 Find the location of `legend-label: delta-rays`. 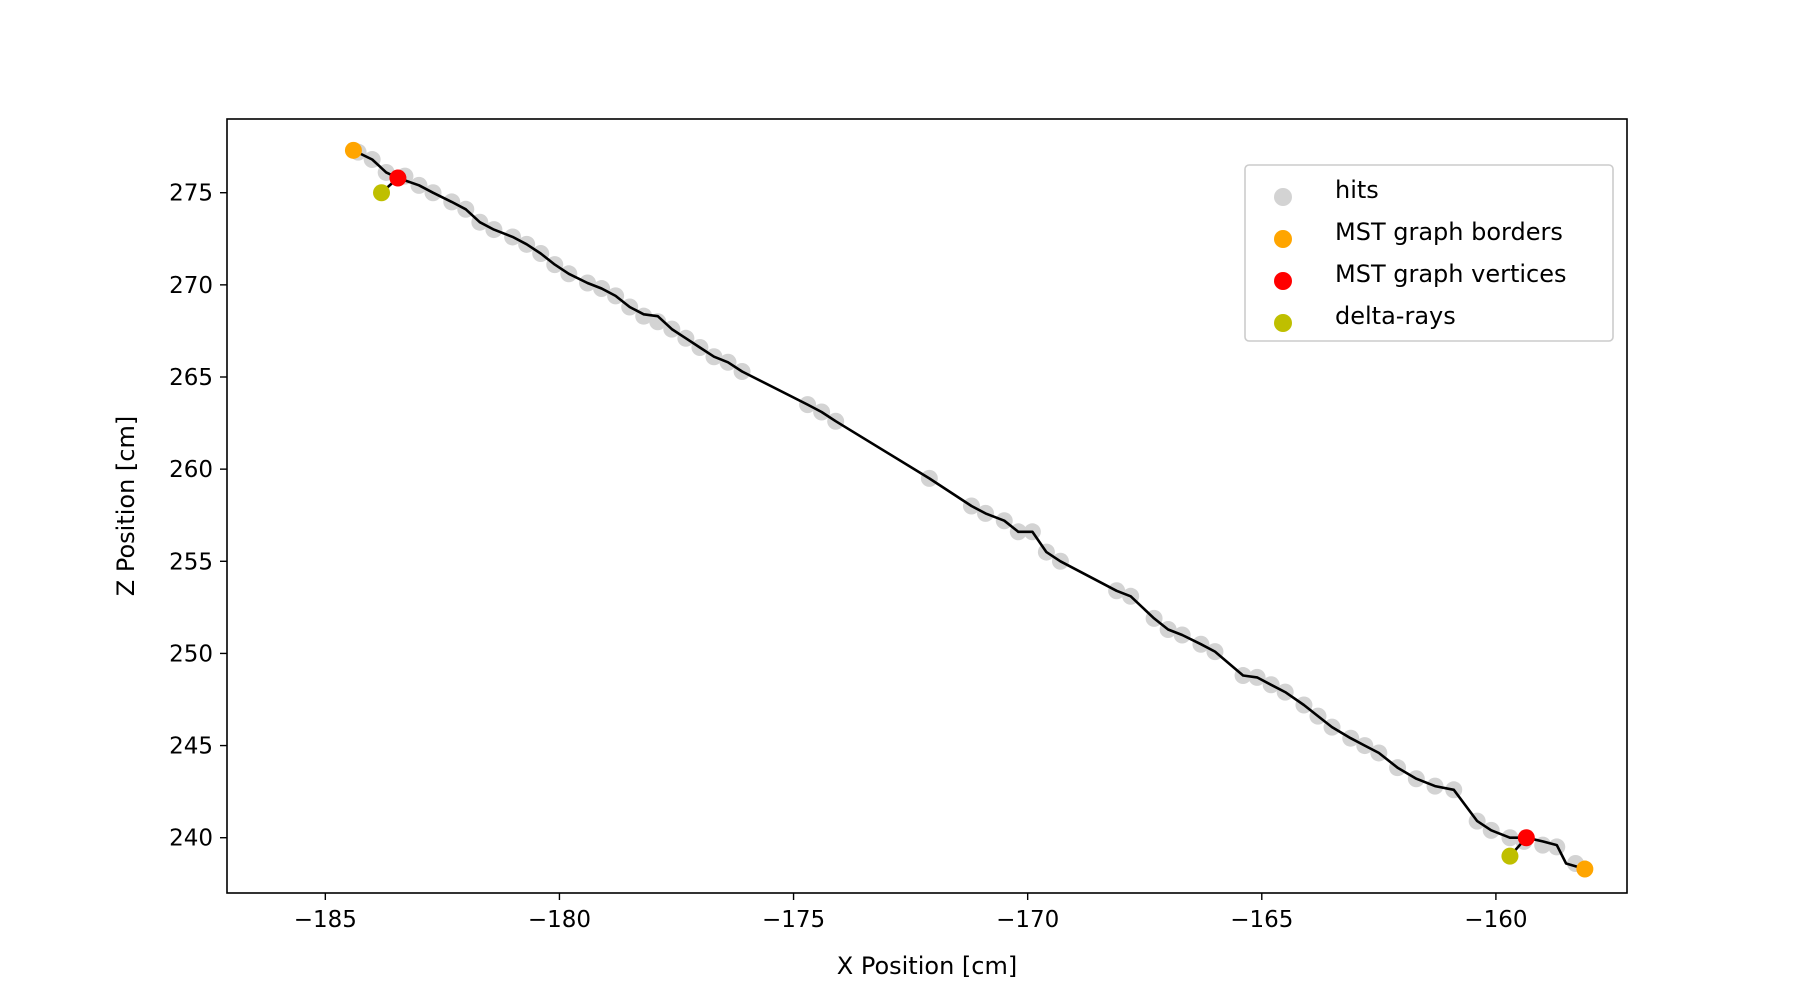

legend-label: delta-rays is located at coordinates (1395, 316).